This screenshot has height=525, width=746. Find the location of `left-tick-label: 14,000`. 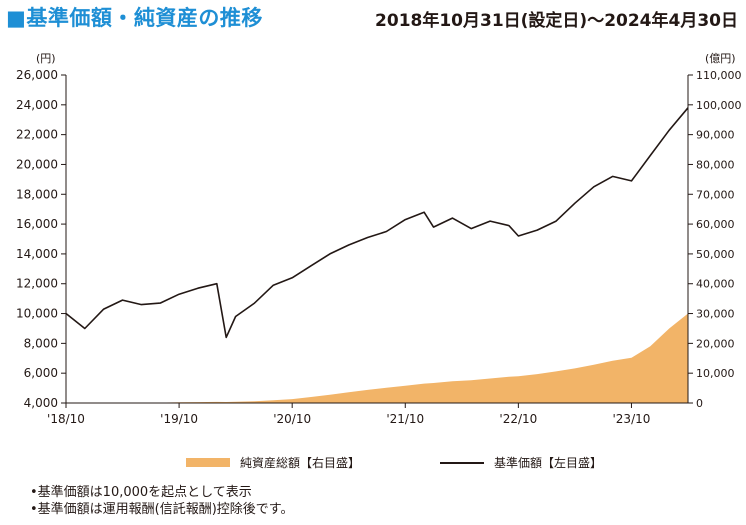

left-tick-label: 14,000 is located at coordinates (37, 254).